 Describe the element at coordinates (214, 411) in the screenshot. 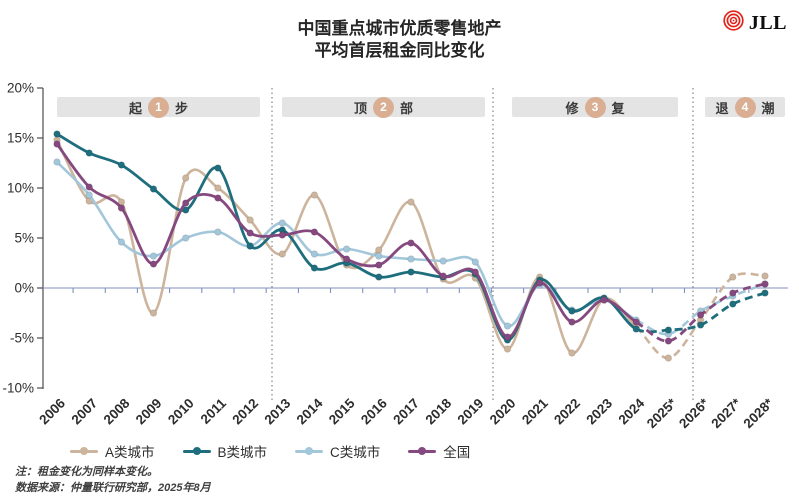

I see `x-tick-label: 2011` at that location.